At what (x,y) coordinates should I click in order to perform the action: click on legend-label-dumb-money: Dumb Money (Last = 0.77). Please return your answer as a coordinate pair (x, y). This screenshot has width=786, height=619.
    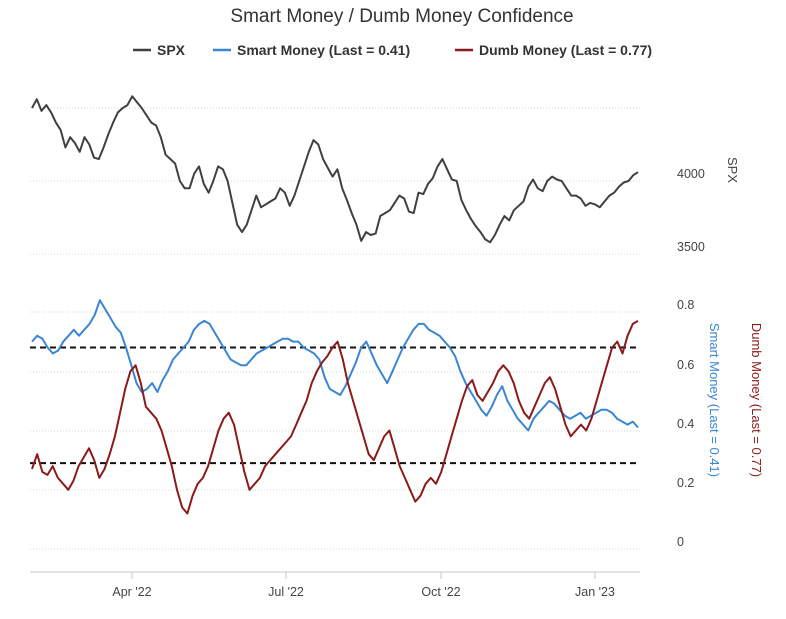
    Looking at the image, I should click on (565, 50).